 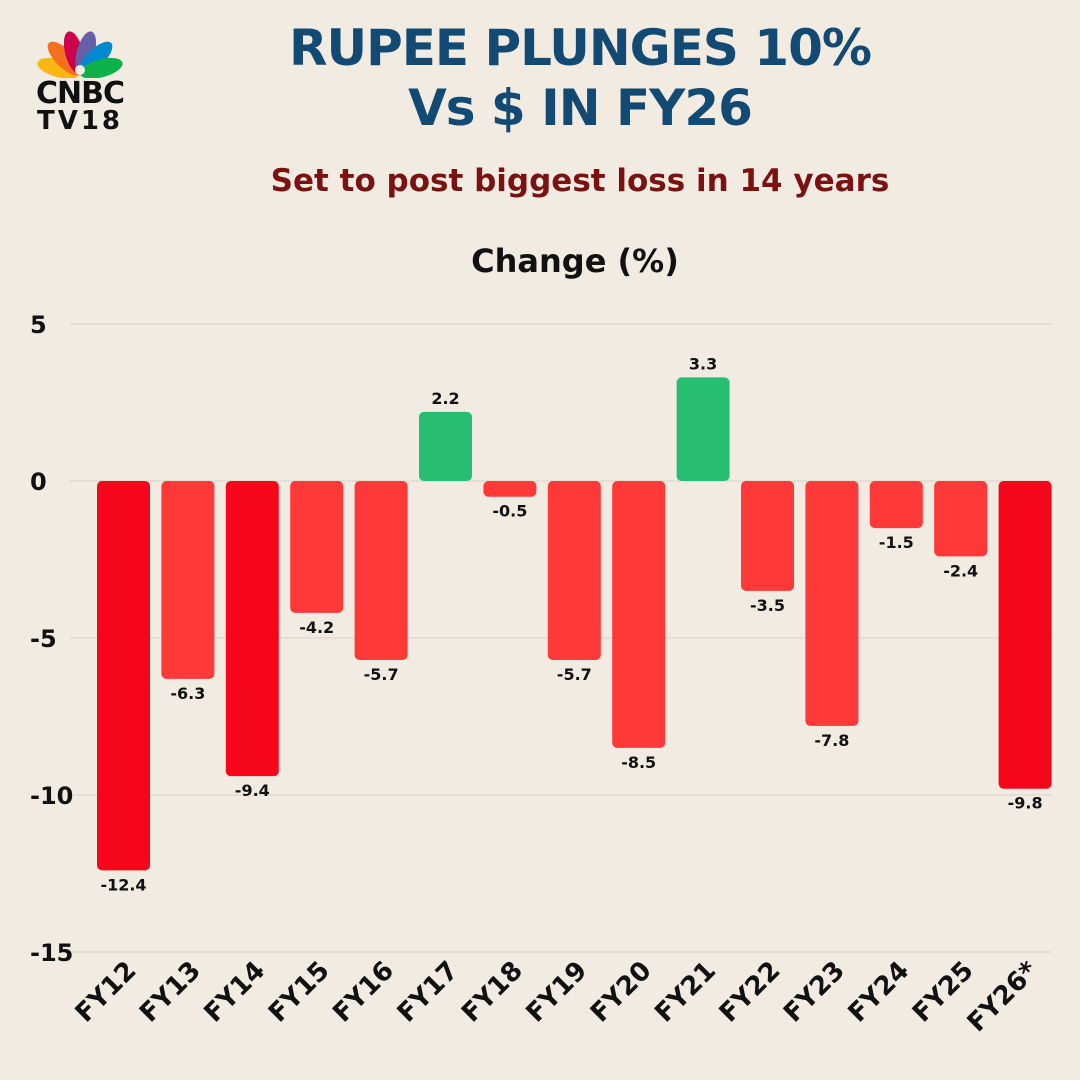 What do you see at coordinates (575, 261) in the screenshot?
I see `chart-title: Change (%)` at bounding box center [575, 261].